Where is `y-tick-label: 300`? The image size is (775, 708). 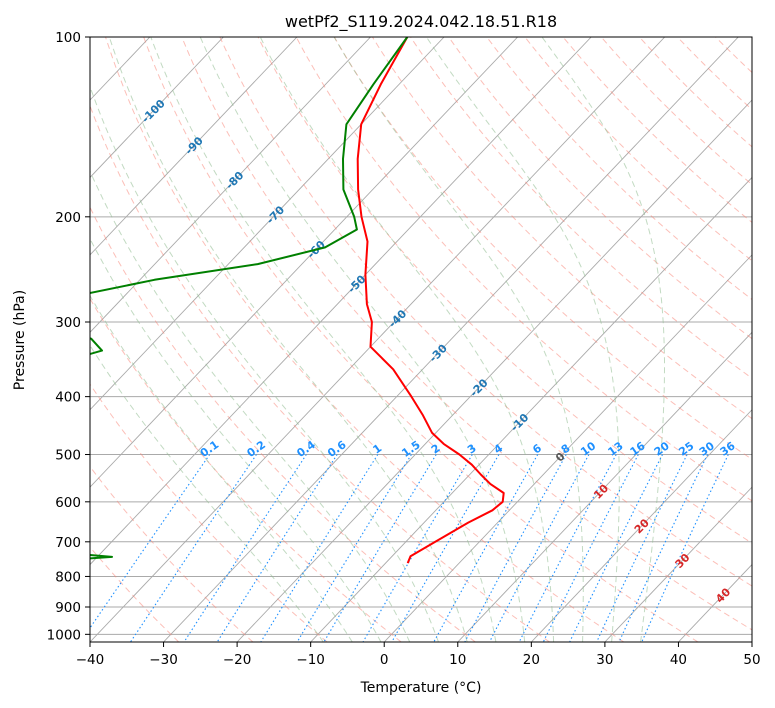
y-tick-label: 300 is located at coordinates (68, 323).